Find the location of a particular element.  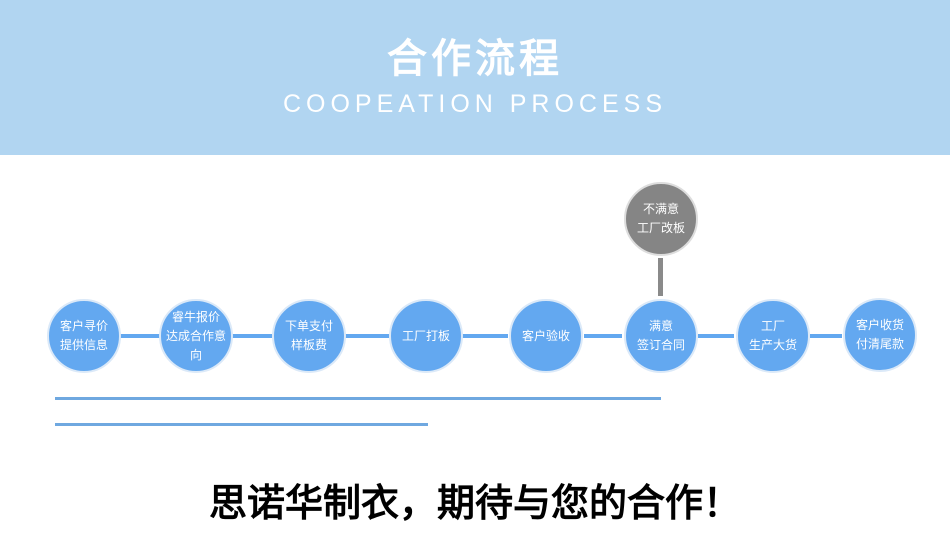

step-7: 工厂 生产大货 is located at coordinates (773, 336).